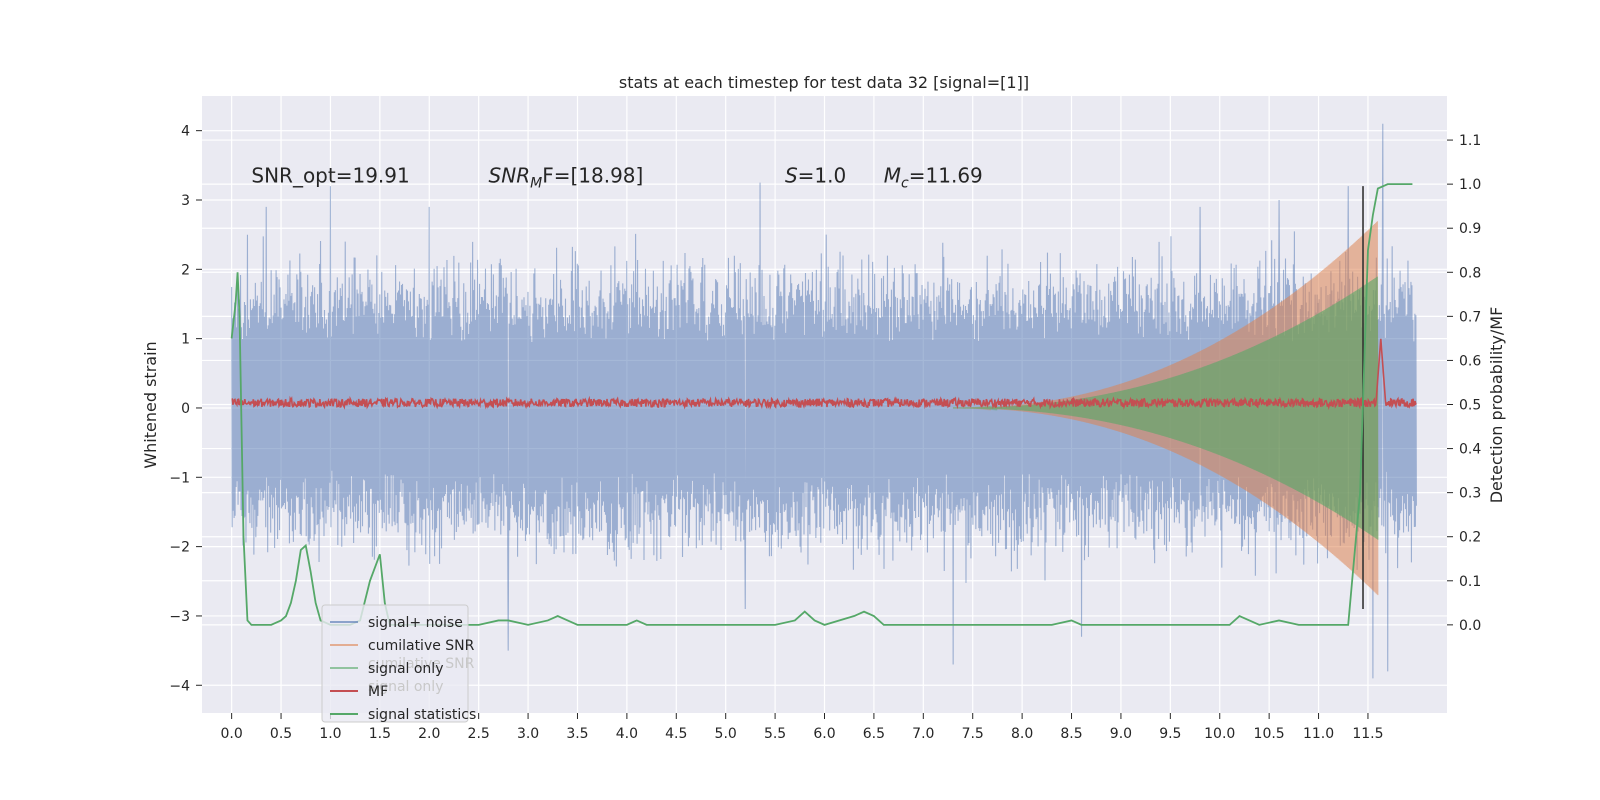 Image resolution: width=1600 pixels, height=800 pixels. I want to click on y-right-tick-label: 0.9, so click(1470, 229).